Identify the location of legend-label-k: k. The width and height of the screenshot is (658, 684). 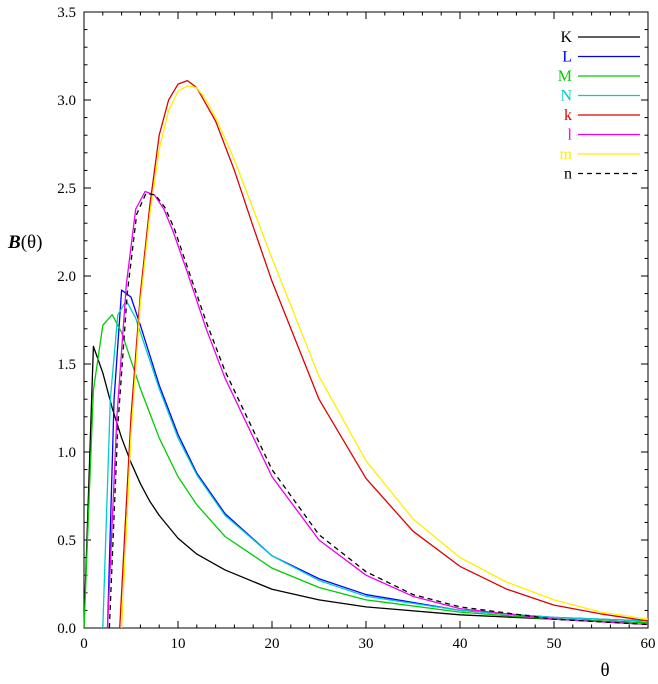
(568, 115).